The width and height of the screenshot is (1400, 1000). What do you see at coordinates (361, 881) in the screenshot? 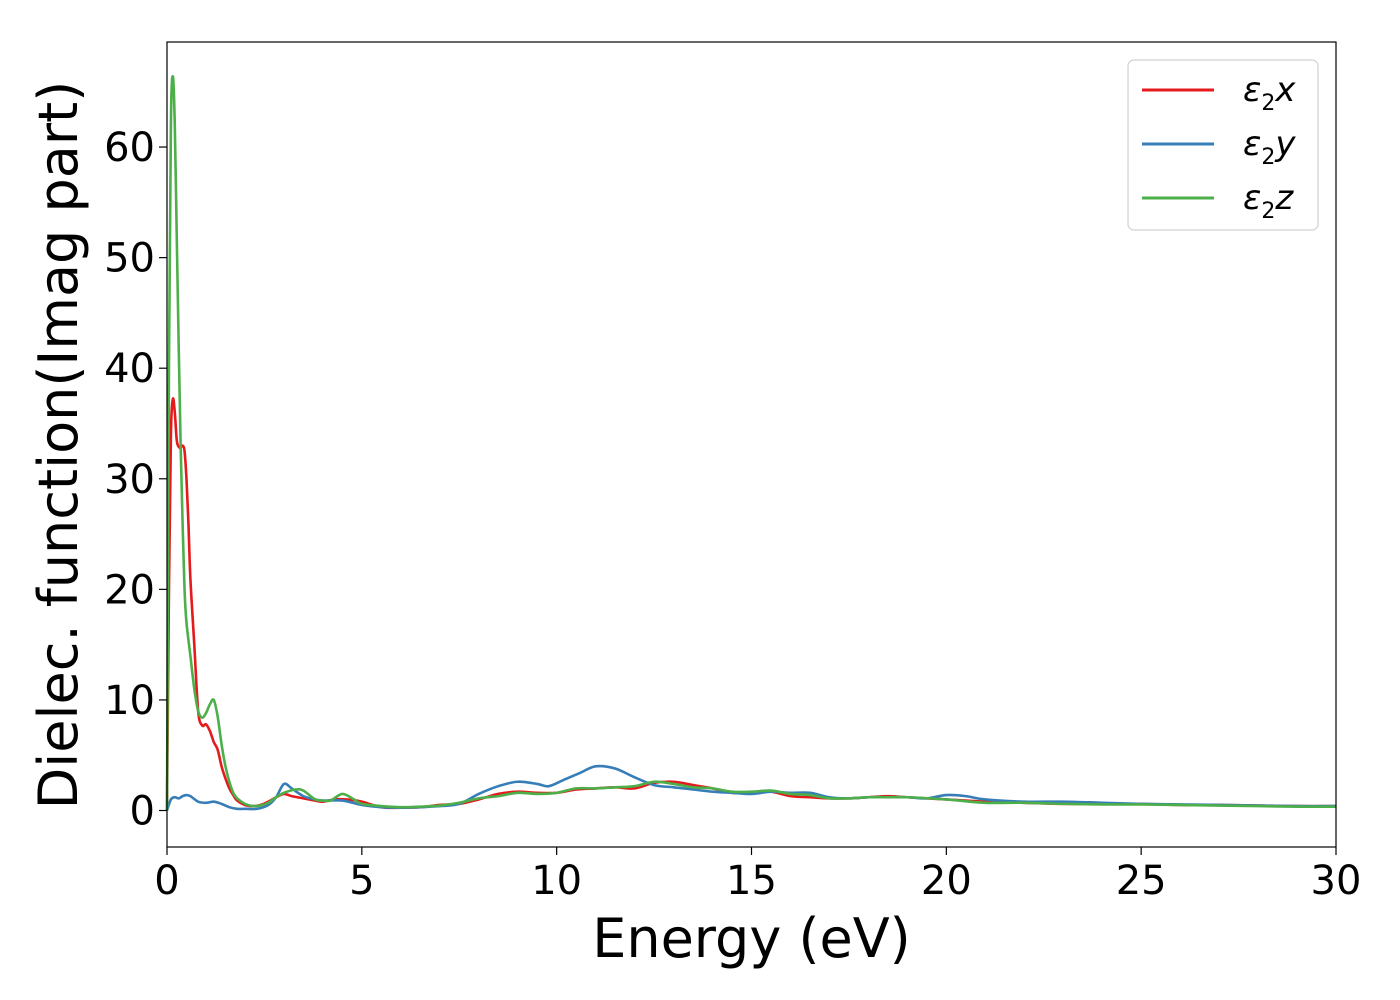
I see `x-tick-label: 5` at bounding box center [361, 881].